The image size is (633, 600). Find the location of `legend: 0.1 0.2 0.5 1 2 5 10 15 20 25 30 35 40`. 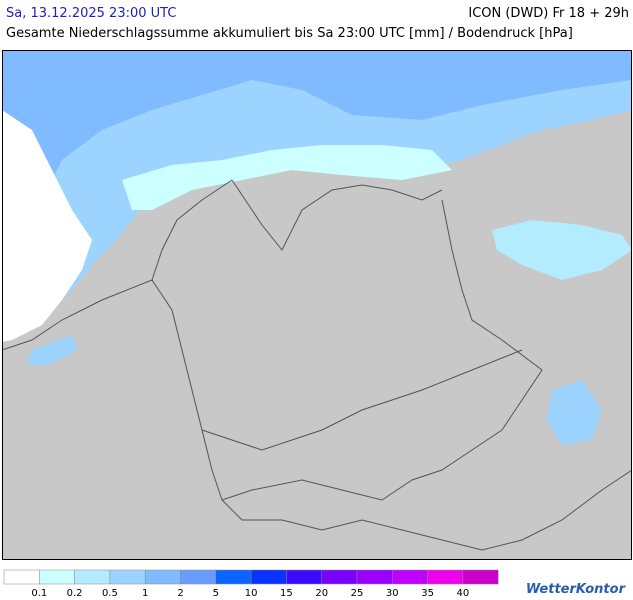

legend: 0.1 0.2 0.5 1 2 5 10 15 20 25 30 35 40 is located at coordinates (251, 584).